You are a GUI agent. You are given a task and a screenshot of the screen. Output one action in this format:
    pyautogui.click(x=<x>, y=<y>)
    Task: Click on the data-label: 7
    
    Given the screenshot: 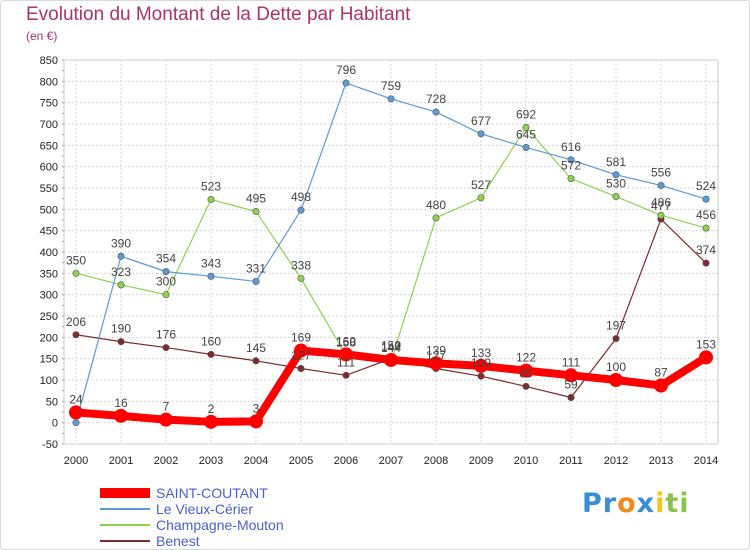 What is the action you would take?
    pyautogui.click(x=166, y=407)
    